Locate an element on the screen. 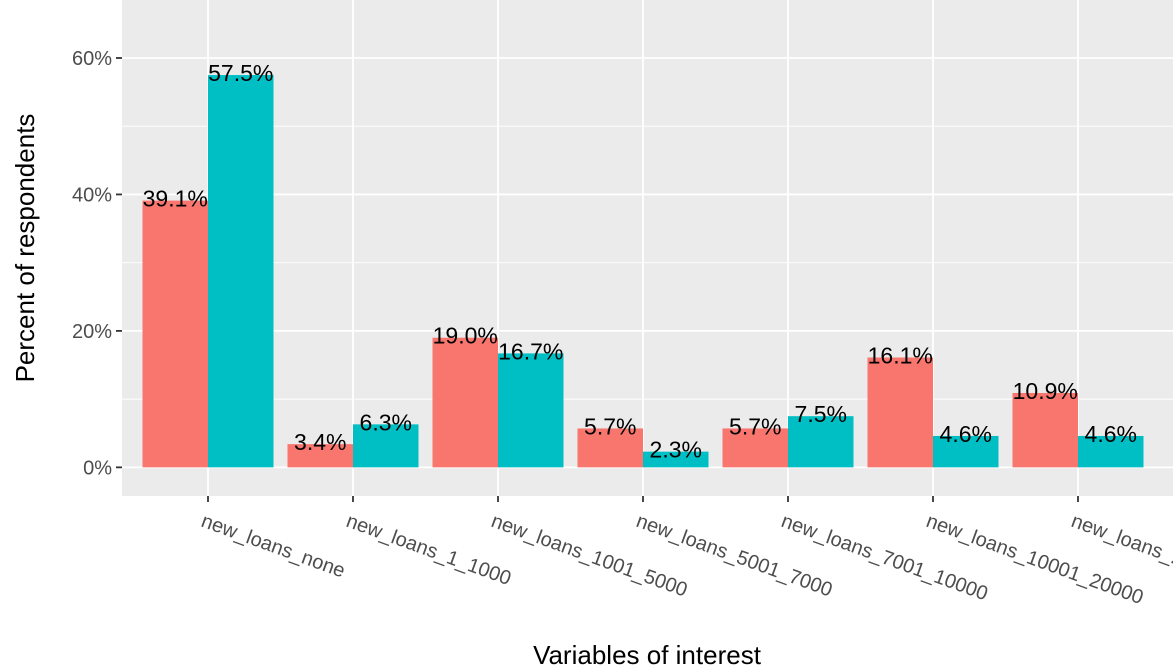 The image size is (1173, 672). data-label: 19.0% is located at coordinates (465, 336).